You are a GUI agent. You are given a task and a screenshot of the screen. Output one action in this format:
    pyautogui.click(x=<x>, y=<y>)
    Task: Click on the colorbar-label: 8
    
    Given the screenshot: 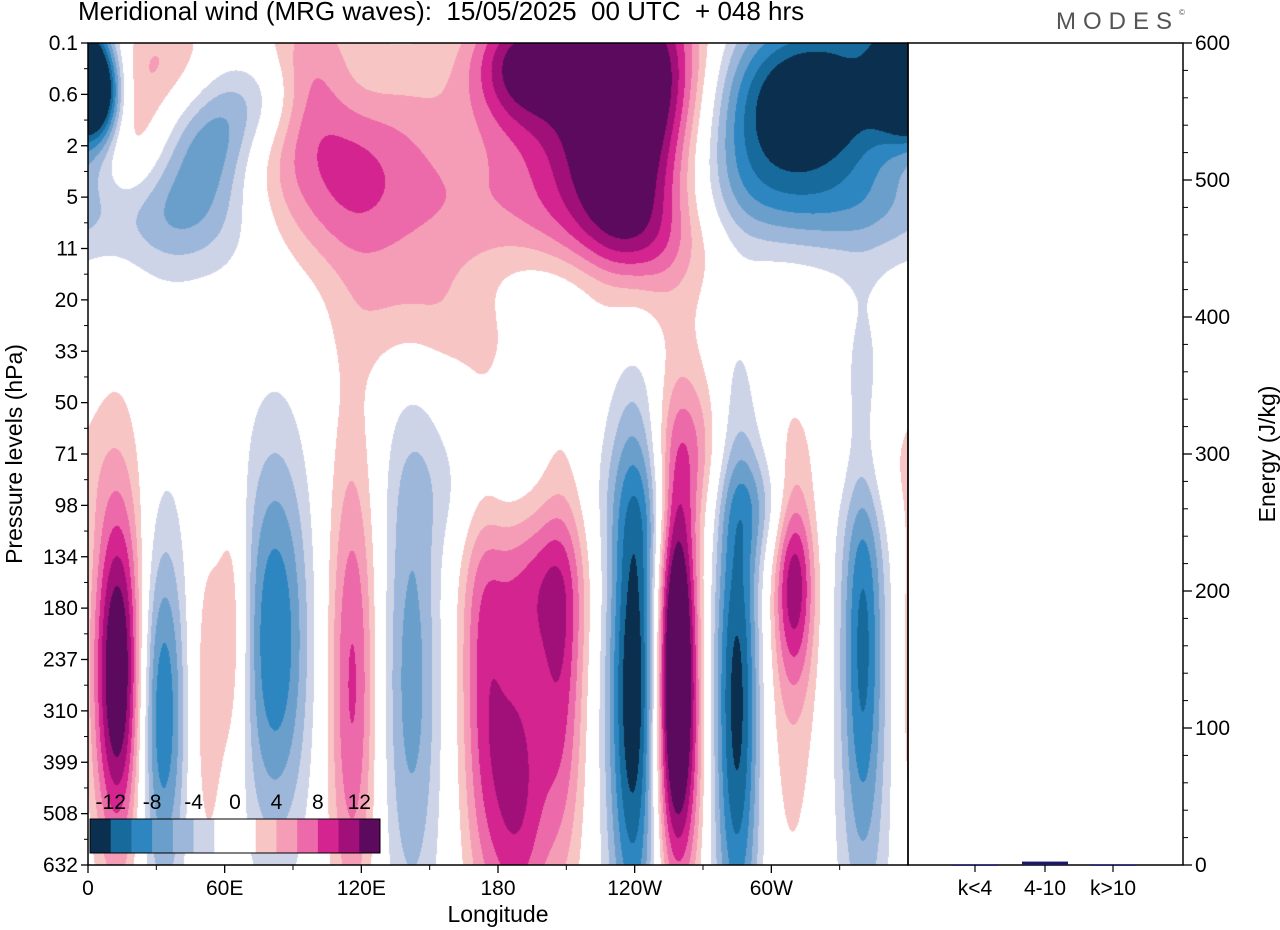 What is the action you would take?
    pyautogui.click(x=318, y=802)
    